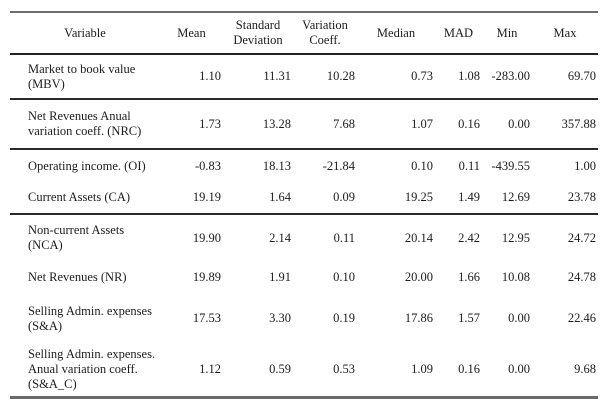 This screenshot has width=611, height=407. What do you see at coordinates (581, 237) in the screenshot?
I see `max-cell: 24.72` at bounding box center [581, 237].